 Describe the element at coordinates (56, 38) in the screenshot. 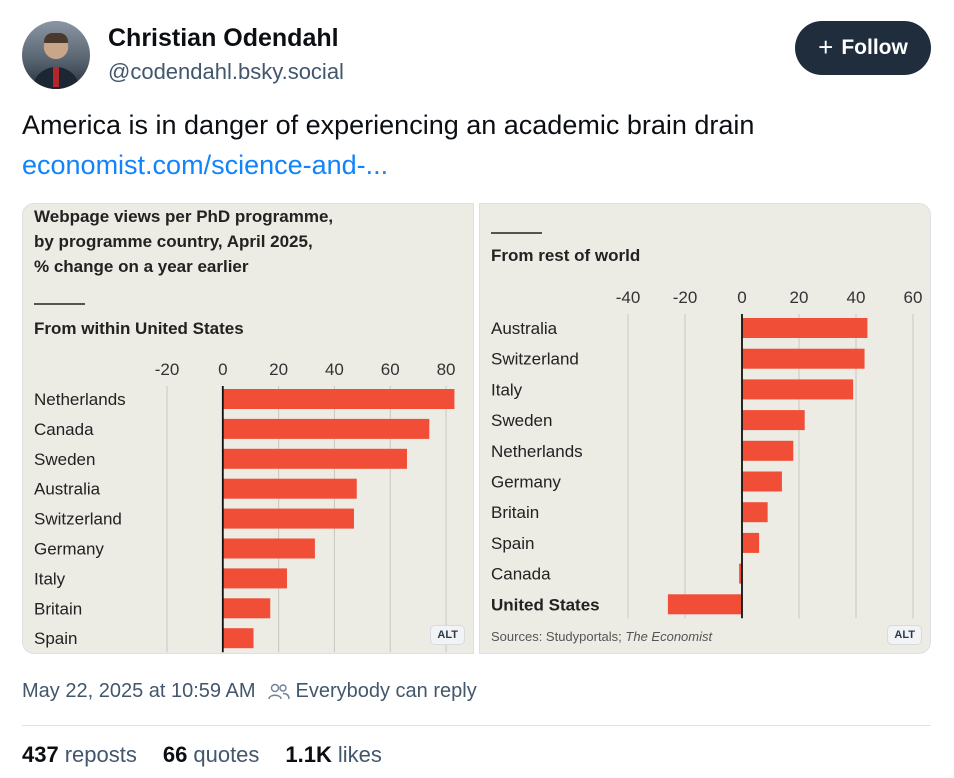

I see `avatar-hair` at that location.